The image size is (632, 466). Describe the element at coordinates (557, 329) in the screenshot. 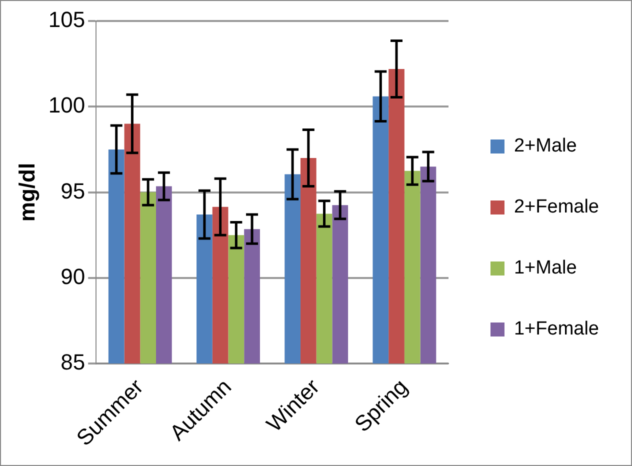

I see `legend-label: 1+Female` at that location.